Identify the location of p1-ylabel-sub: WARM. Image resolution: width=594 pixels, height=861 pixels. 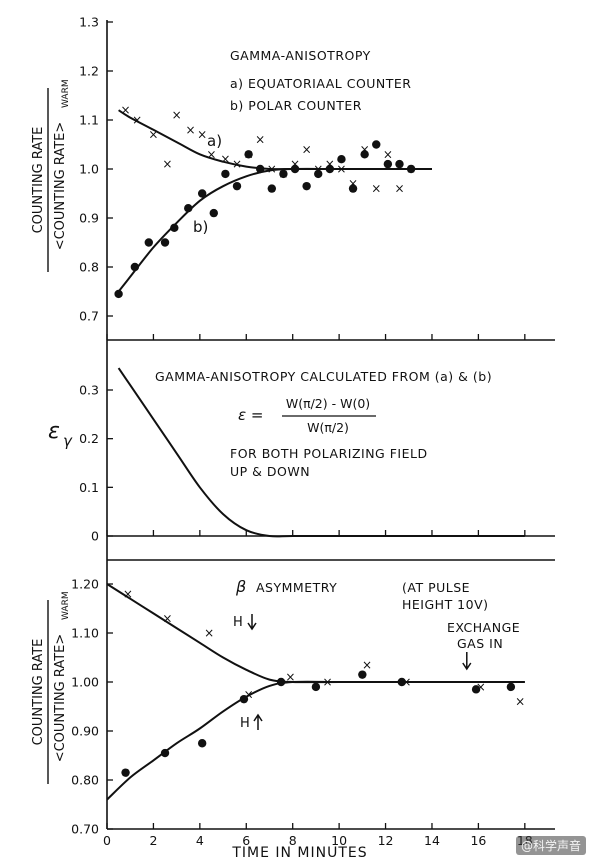
(66, 93).